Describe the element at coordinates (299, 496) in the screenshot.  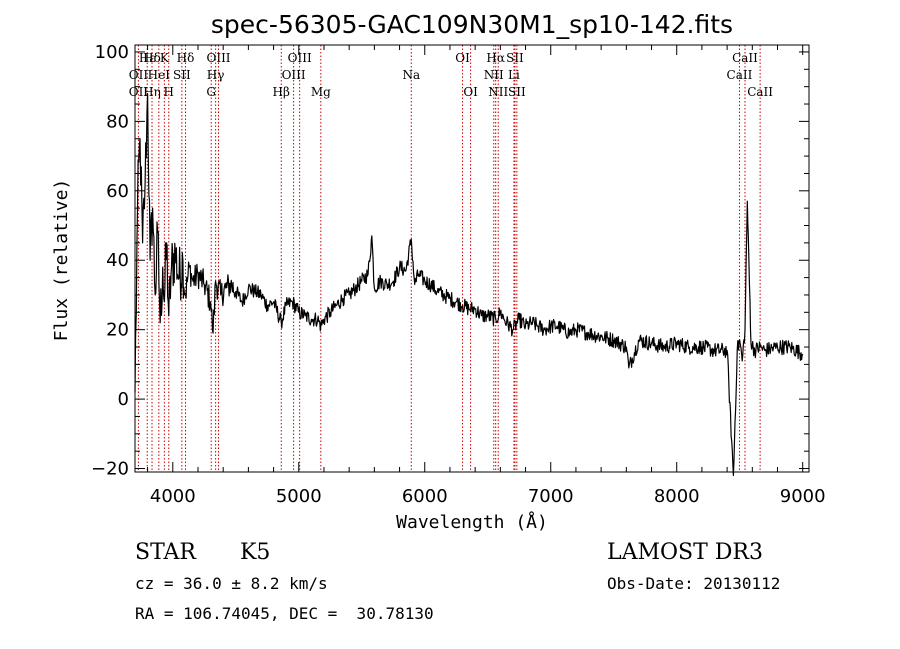
I see `x-tick-label-5000: 5000` at that location.